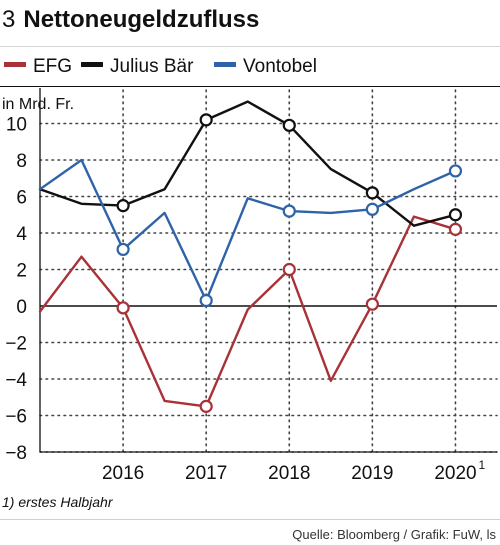 Image resolution: width=500 pixels, height=545 pixels. What do you see at coordinates (394, 534) in the screenshot?
I see `source-note: Quelle: Bloomberg / Grafik: FuW, ls` at bounding box center [394, 534].